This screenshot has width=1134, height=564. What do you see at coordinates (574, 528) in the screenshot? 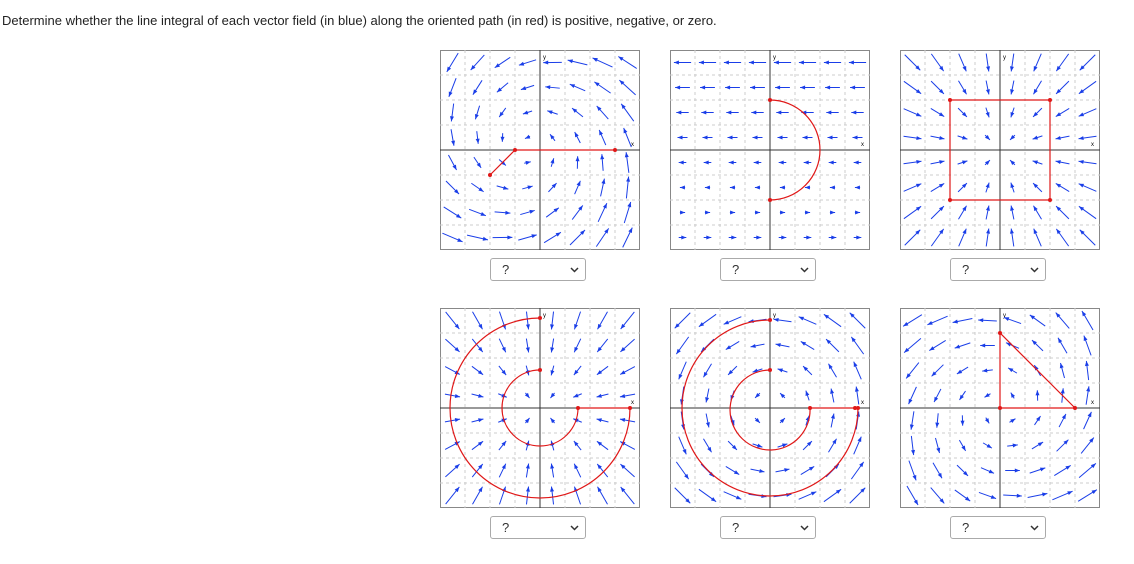
I see `dropdown-chevron` at bounding box center [574, 528].